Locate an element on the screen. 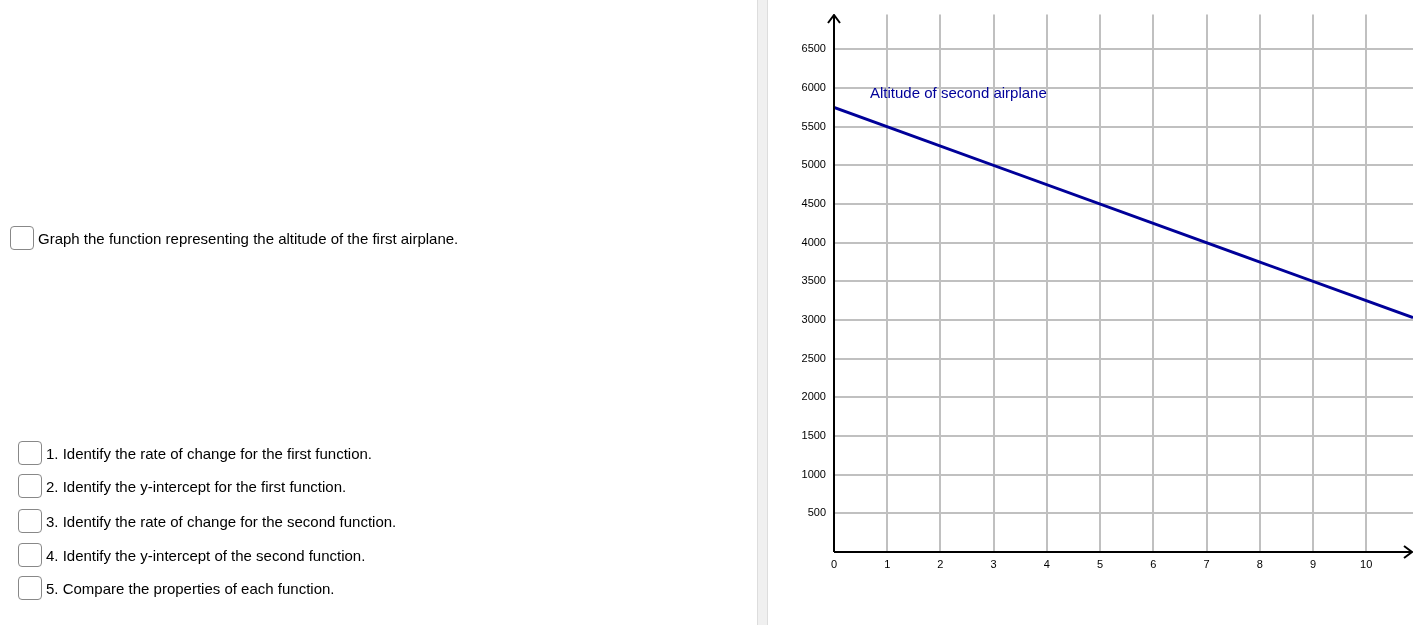  y-tick-label: 3000 is located at coordinates (813, 319).